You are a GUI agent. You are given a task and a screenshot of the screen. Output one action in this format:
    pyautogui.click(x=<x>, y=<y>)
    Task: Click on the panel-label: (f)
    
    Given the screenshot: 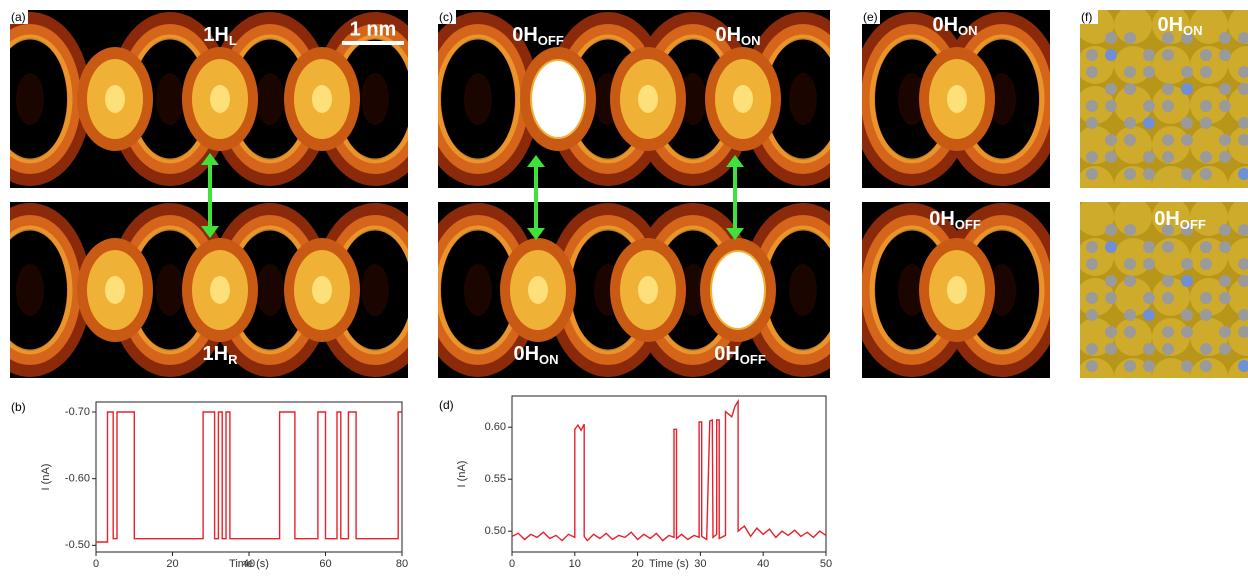 What is the action you would take?
    pyautogui.click(x=1086, y=17)
    